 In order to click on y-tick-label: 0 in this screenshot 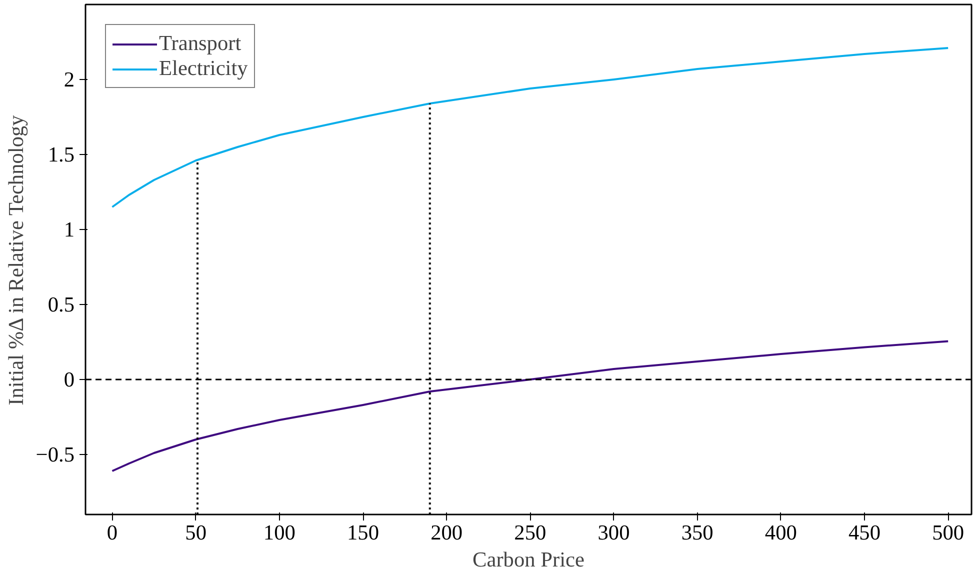, I will do `click(69, 380)`.